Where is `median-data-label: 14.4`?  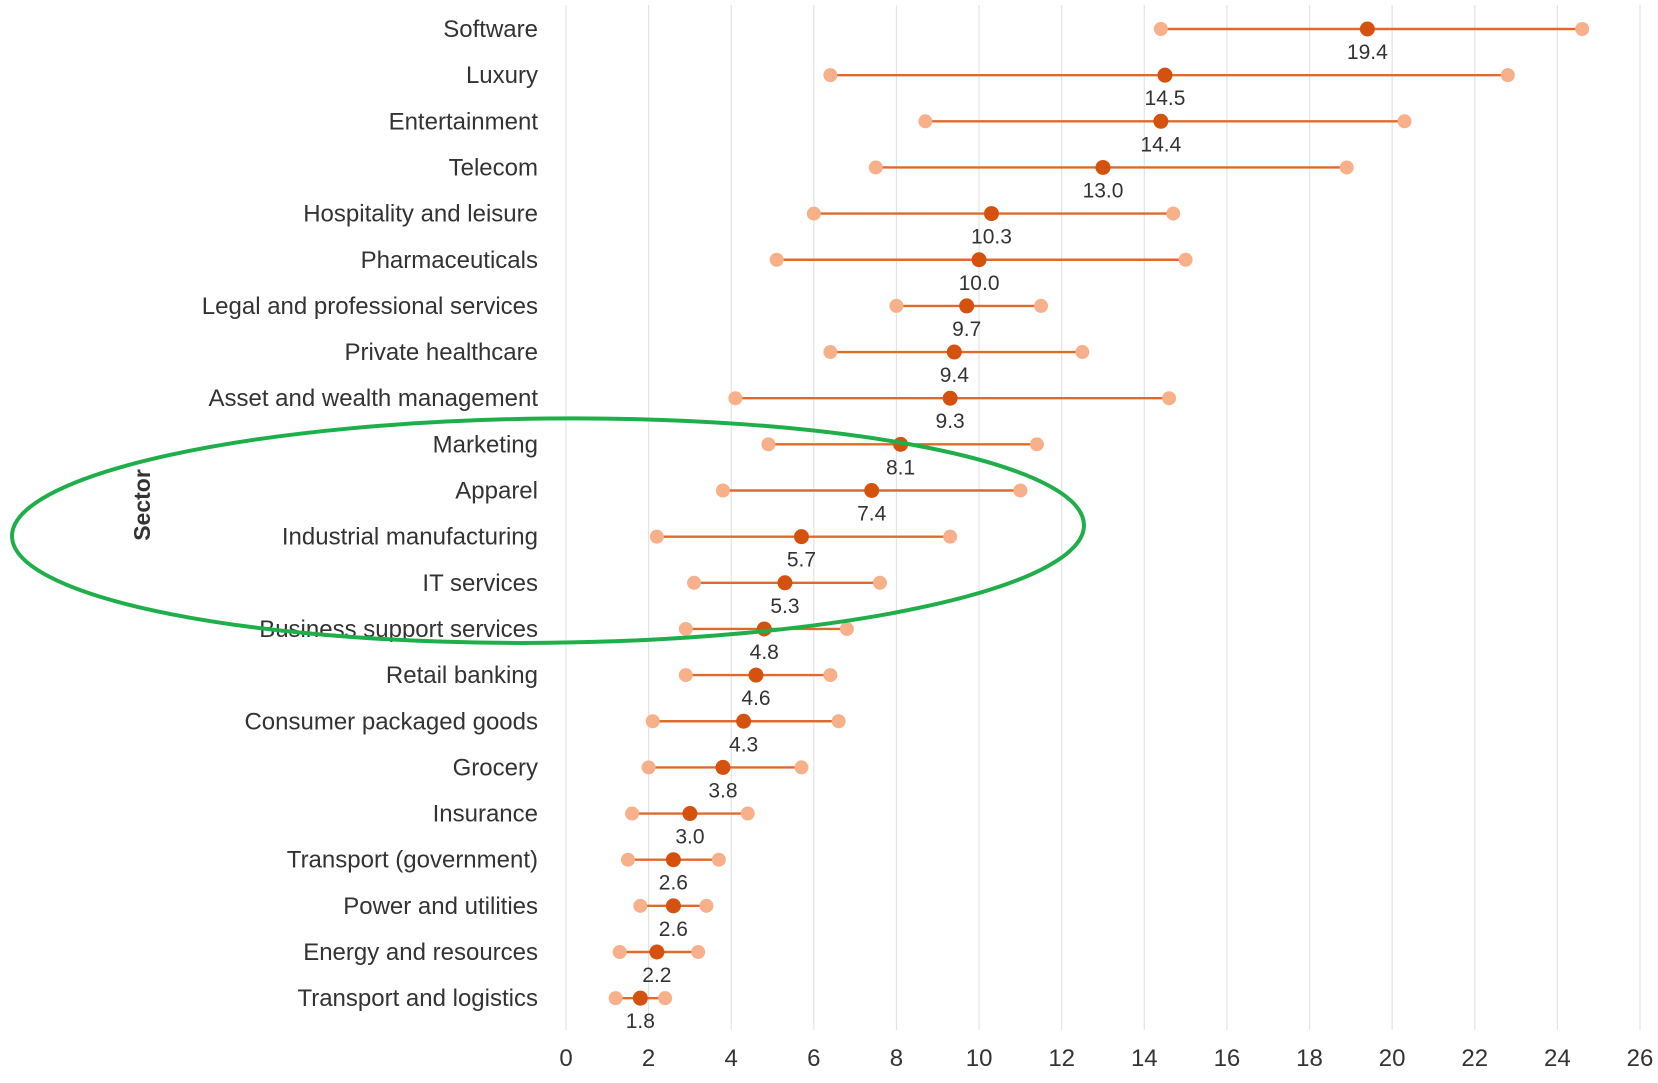
median-data-label: 14.4 is located at coordinates (1160, 144).